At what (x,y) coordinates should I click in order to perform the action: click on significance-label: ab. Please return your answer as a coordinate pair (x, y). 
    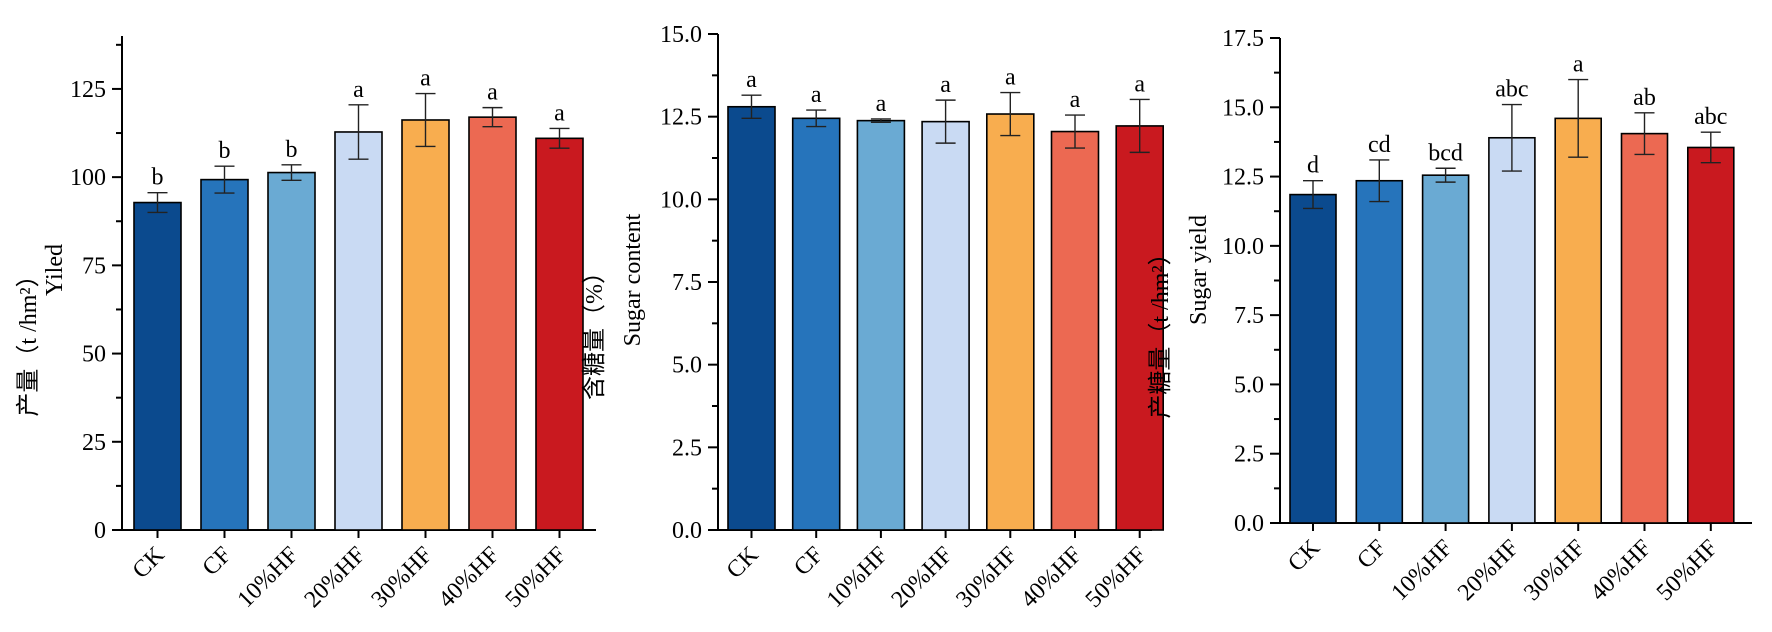
    Looking at the image, I should click on (1644, 98).